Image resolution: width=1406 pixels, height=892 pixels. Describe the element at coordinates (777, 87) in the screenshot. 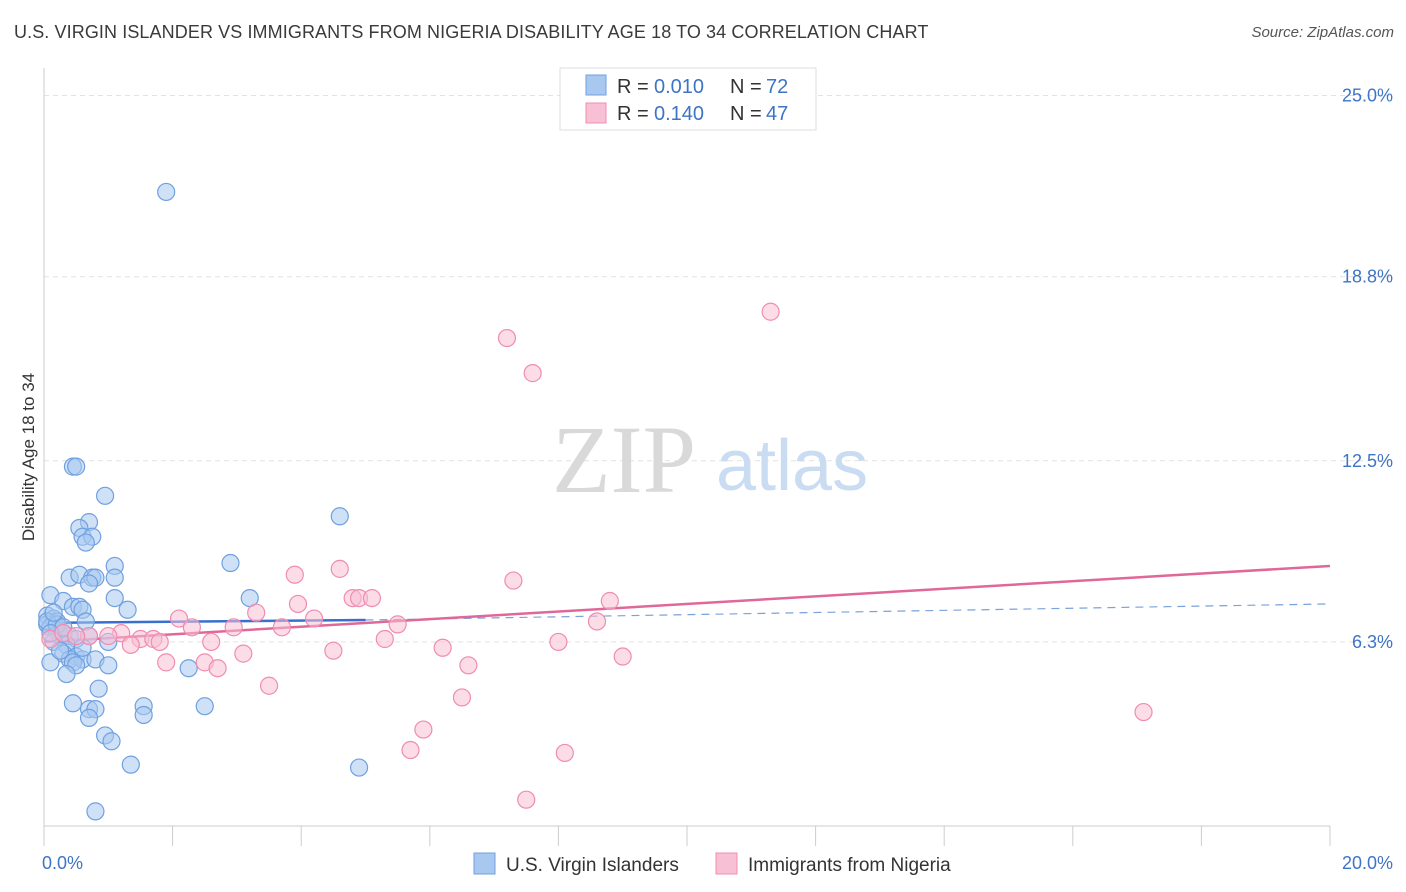

I see `legend-n-value-1: 72` at that location.